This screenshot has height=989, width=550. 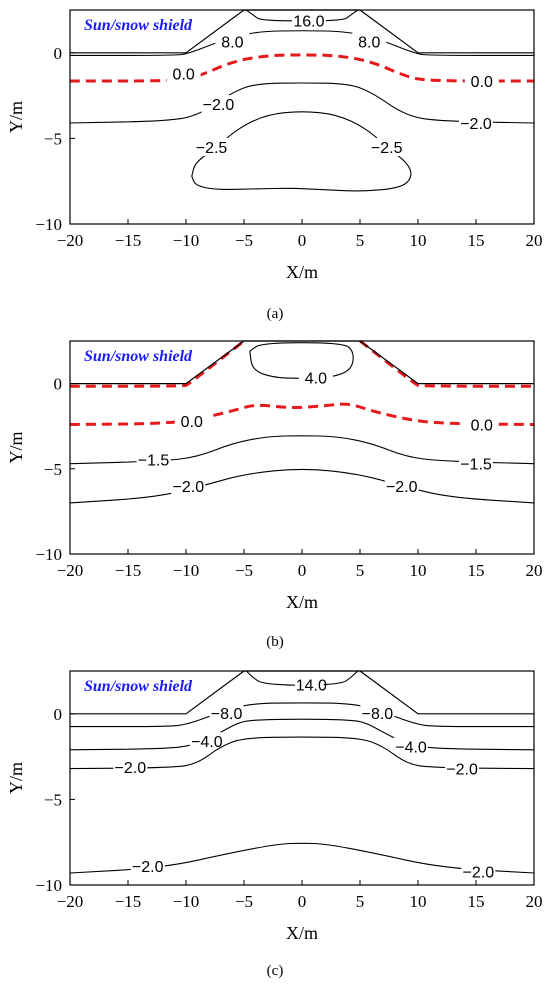 What do you see at coordinates (275, 971) in the screenshot?
I see `panel-label: (c)` at bounding box center [275, 971].